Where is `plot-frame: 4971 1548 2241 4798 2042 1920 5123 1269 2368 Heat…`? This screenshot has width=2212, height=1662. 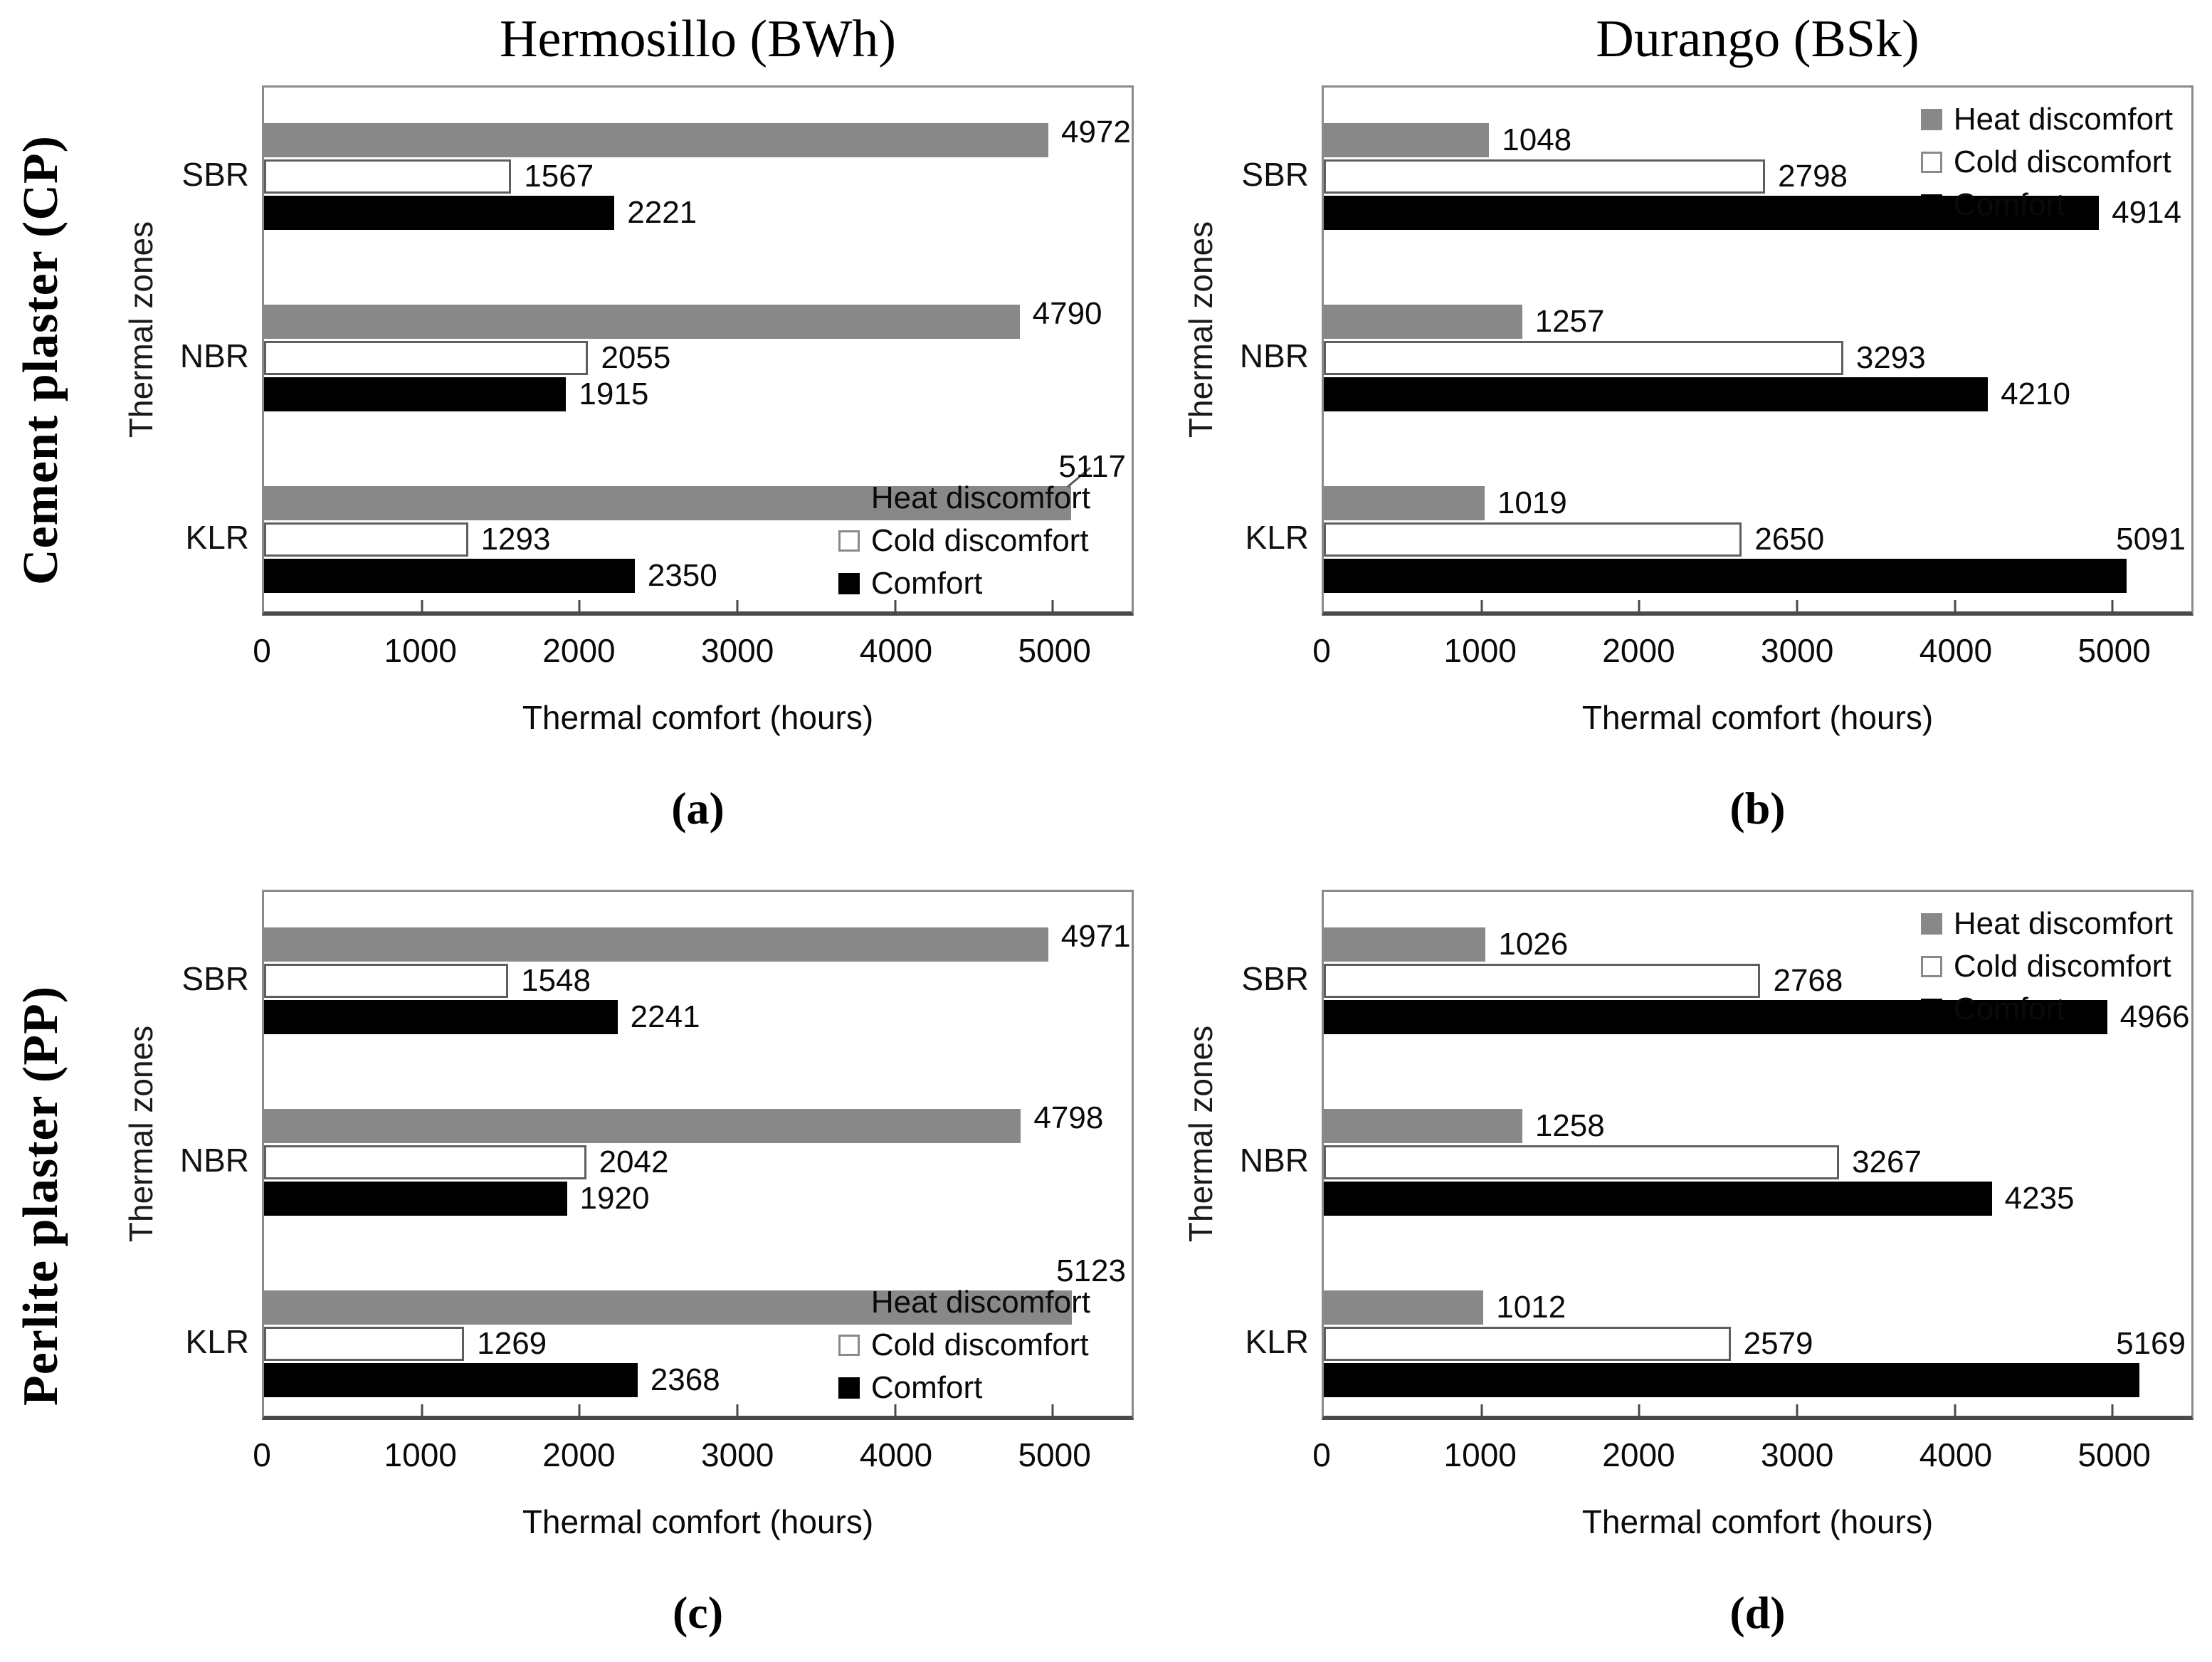 plot-frame: 4971 1548 2241 4798 2042 1920 5123 1269 2368 Heat… is located at coordinates (698, 1155).